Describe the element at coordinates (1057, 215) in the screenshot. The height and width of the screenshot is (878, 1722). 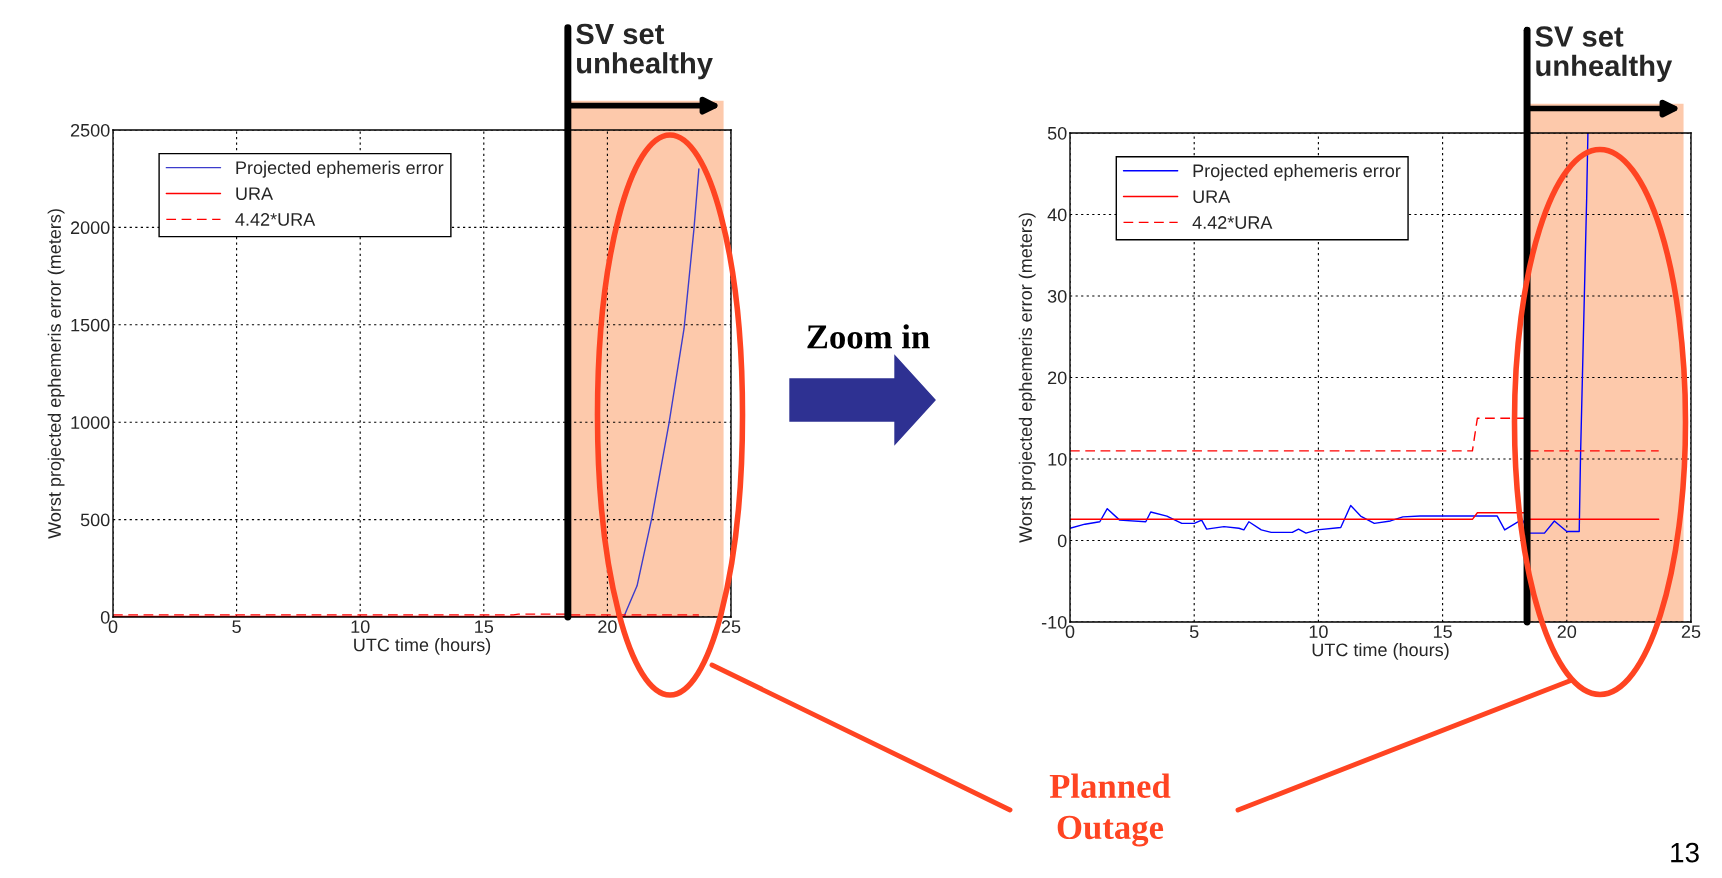
I see `y-tick-label: 40` at that location.